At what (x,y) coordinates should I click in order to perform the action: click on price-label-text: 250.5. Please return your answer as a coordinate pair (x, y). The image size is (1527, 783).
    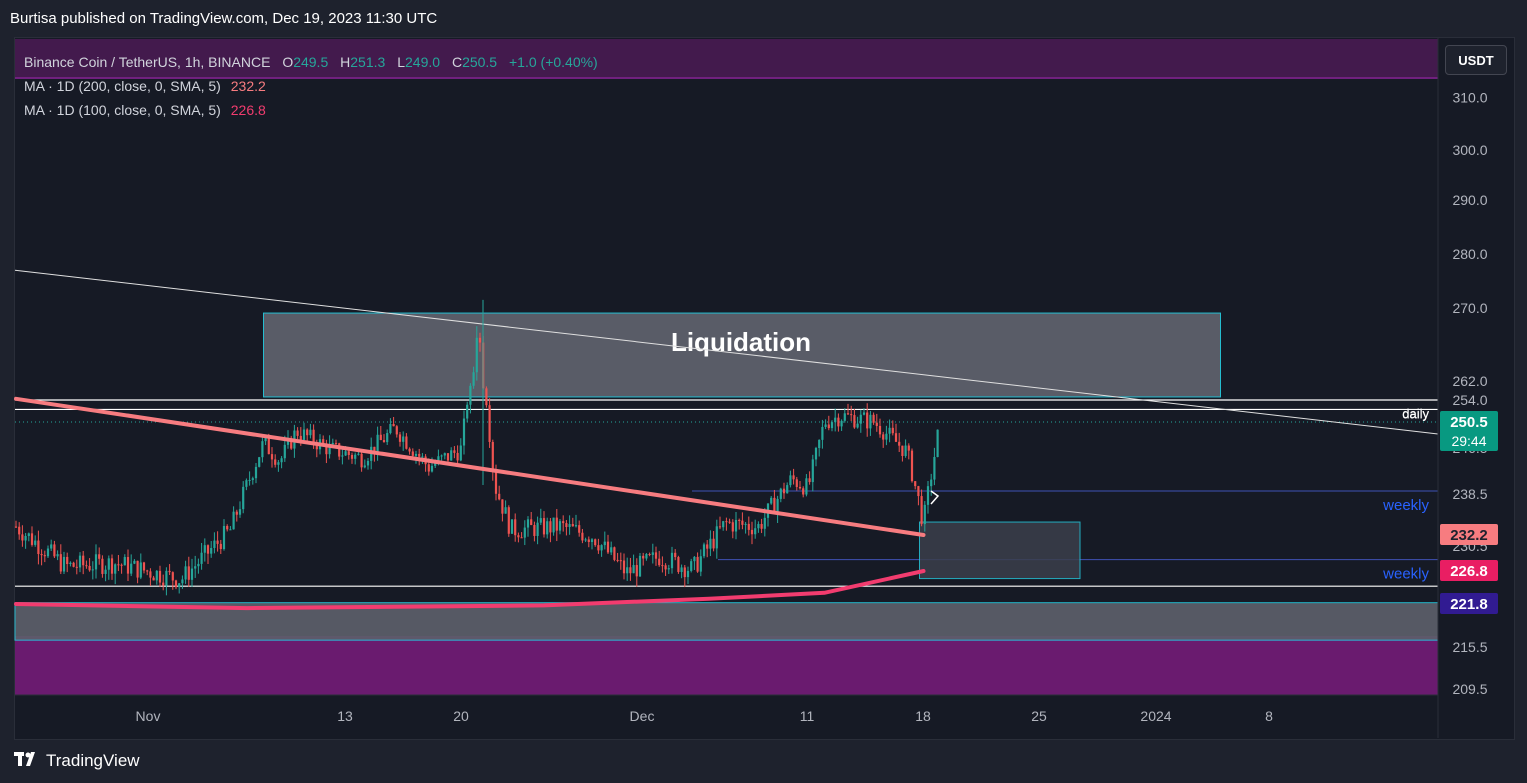
    Looking at the image, I should click on (1469, 422).